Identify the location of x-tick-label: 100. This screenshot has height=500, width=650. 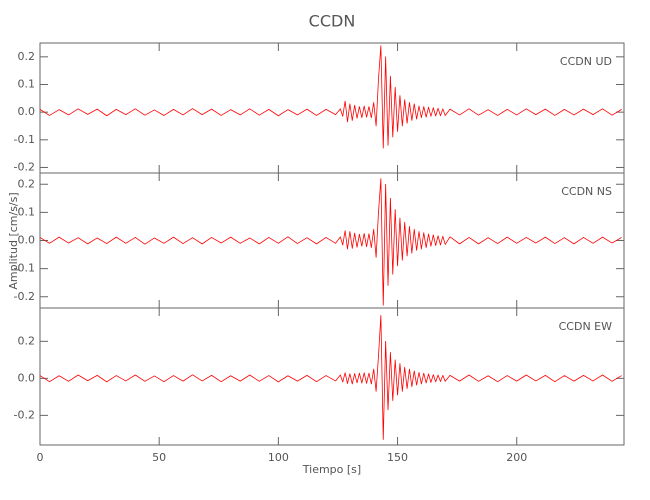
(278, 457).